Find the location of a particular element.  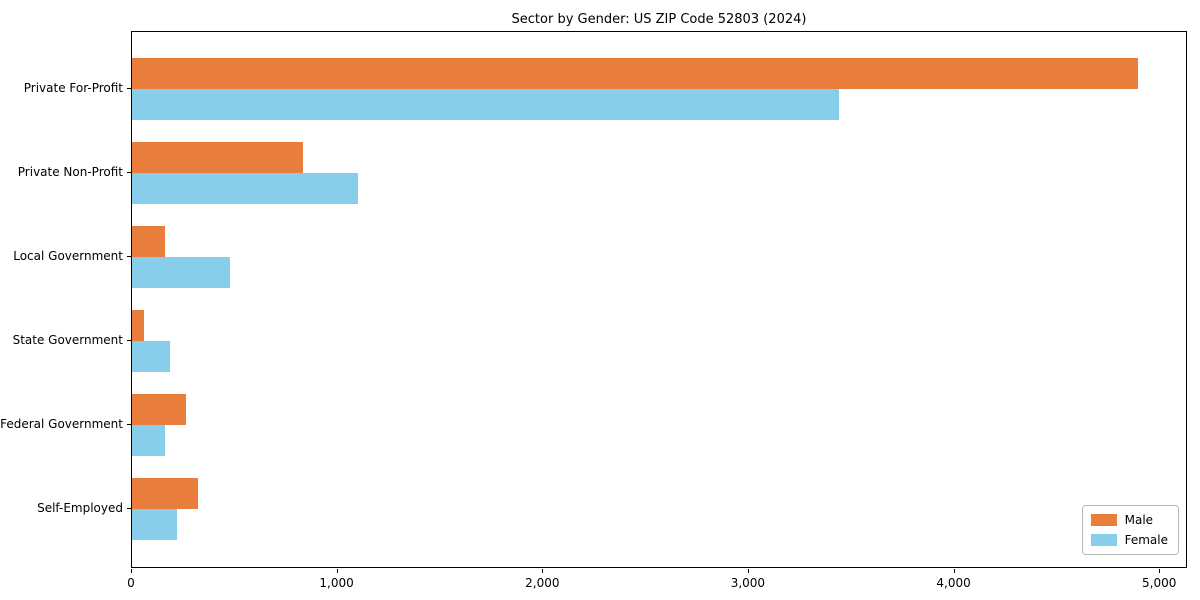

bar-male-private-for-profit is located at coordinates (635, 73).